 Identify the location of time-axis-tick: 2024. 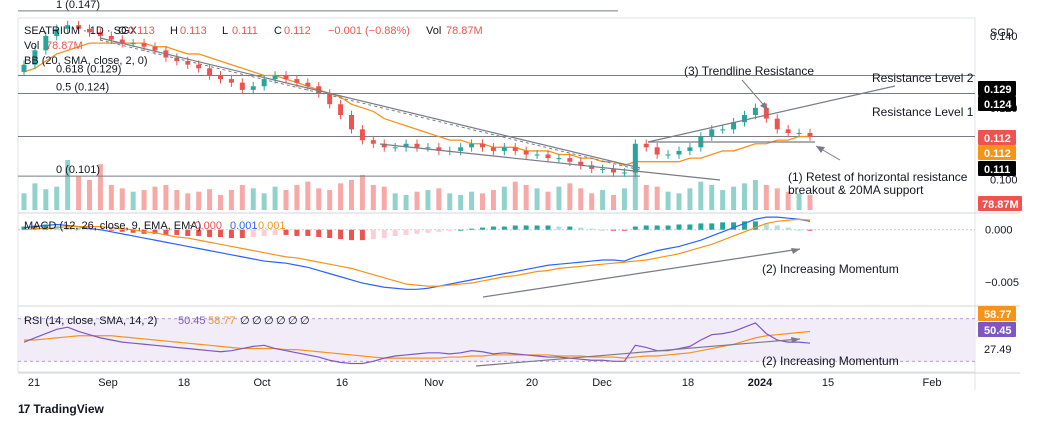
(760, 383).